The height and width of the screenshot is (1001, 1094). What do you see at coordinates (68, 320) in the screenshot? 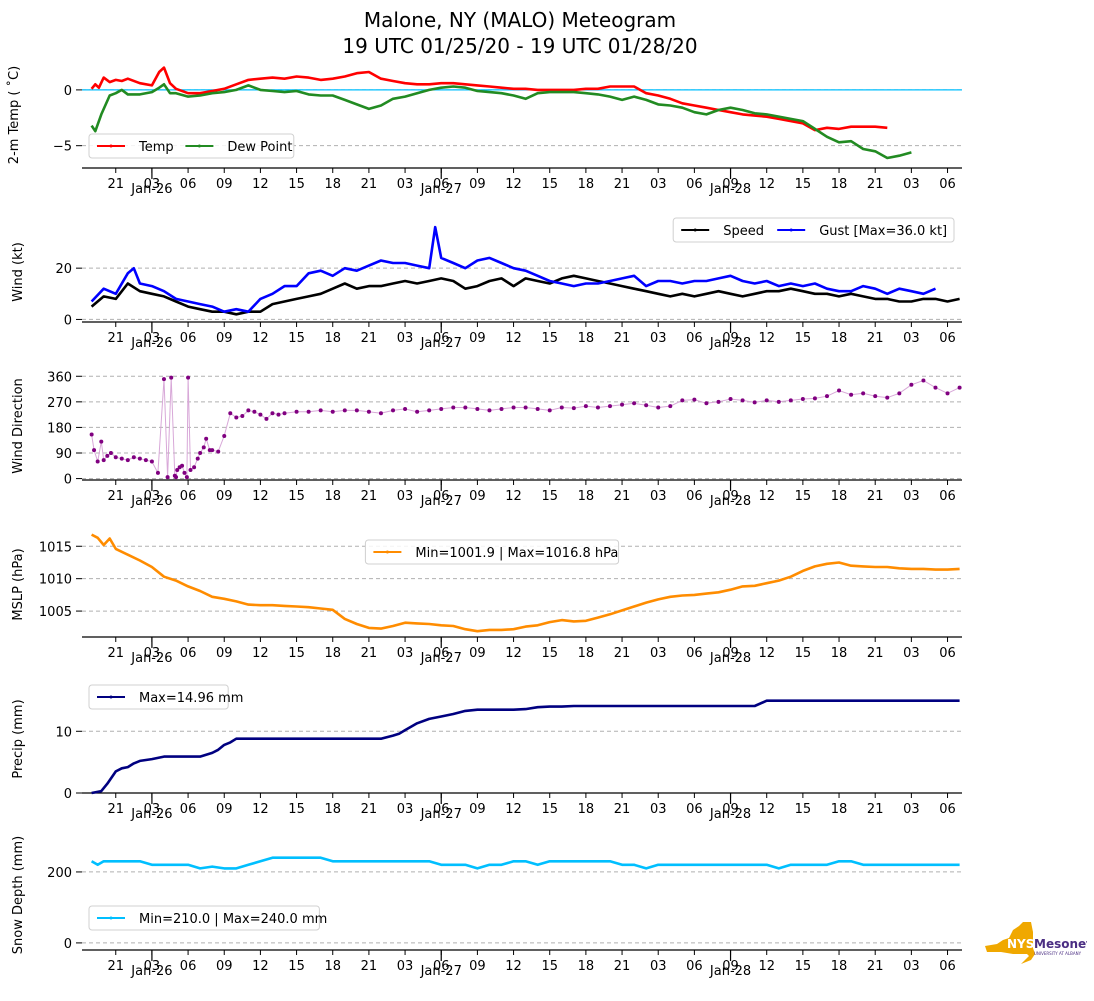
I see `wind-ytick-label: 0` at bounding box center [68, 320].